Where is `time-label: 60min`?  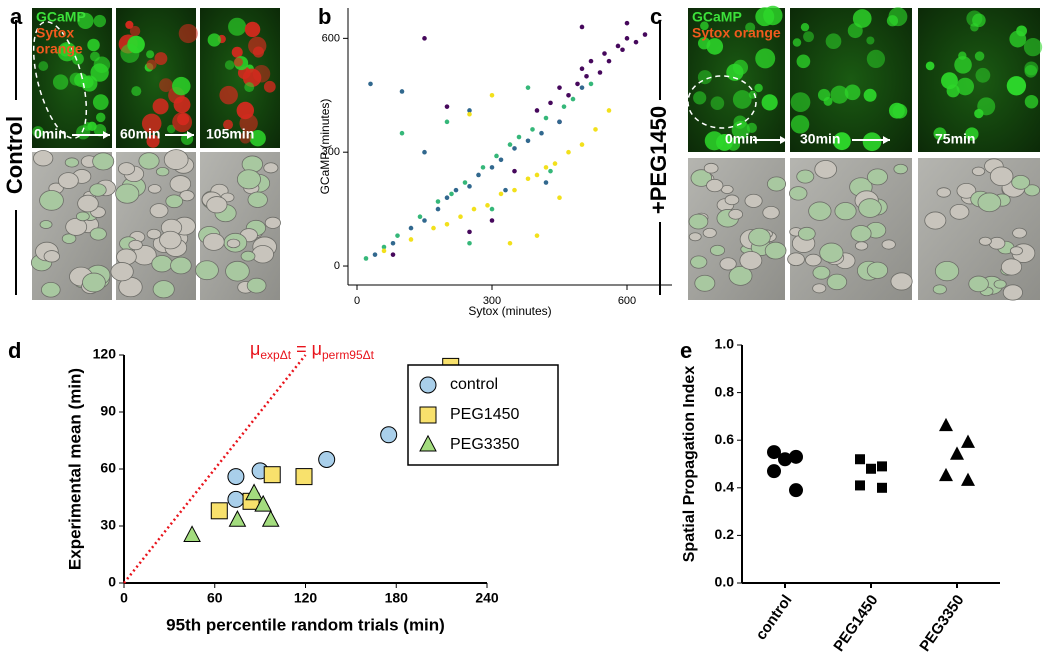 time-label: 60min is located at coordinates (140, 134).